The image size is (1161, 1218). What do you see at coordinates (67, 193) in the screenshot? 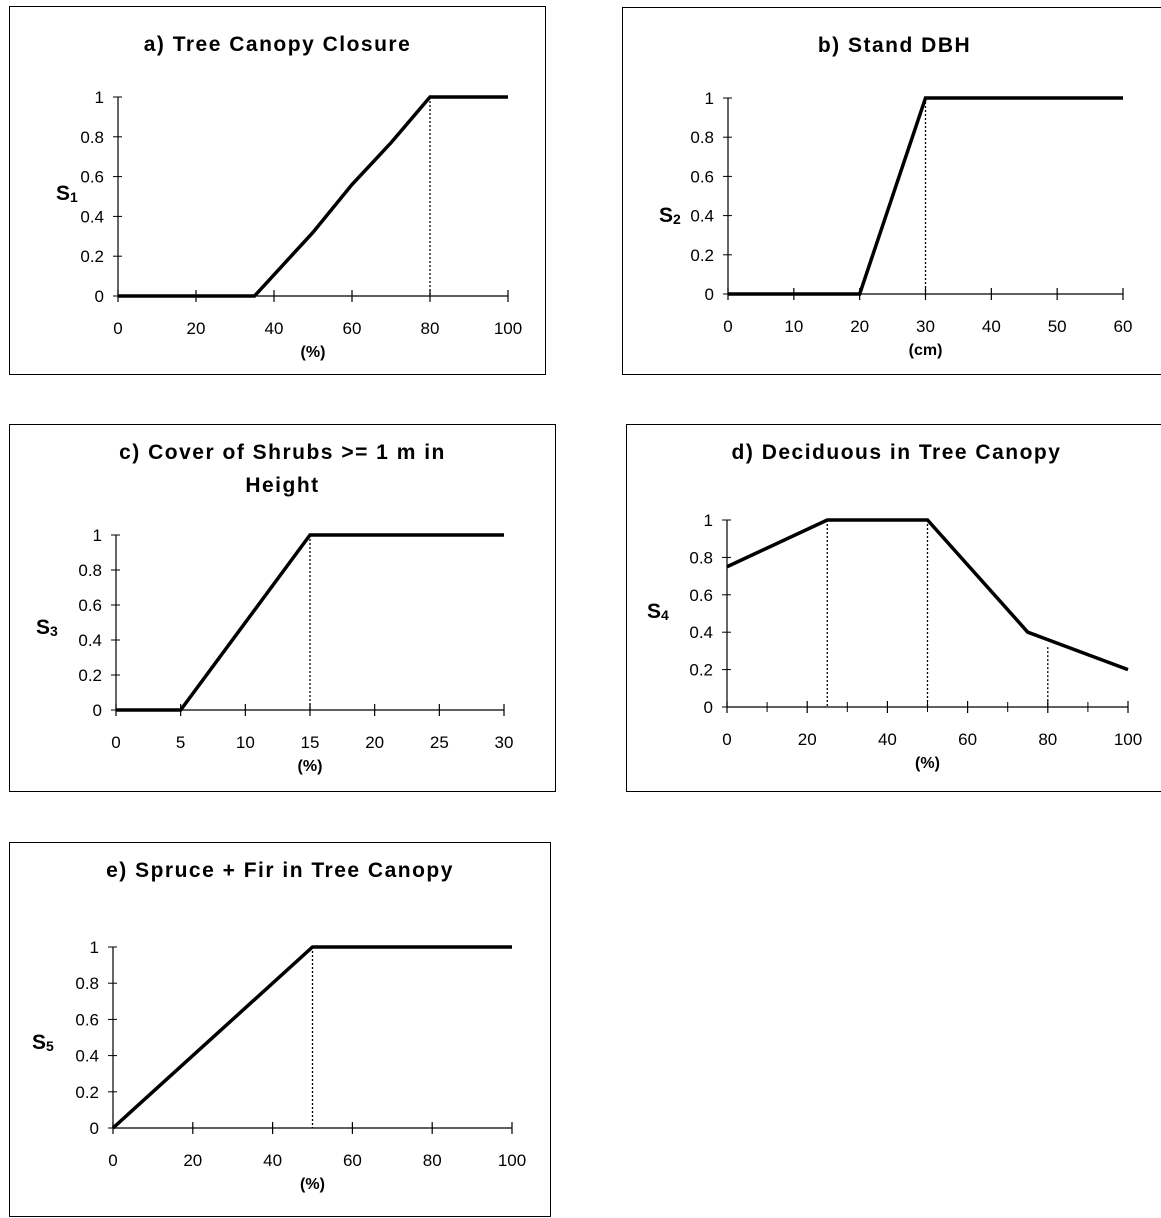
I see `y-axis-label: S1` at bounding box center [67, 193].